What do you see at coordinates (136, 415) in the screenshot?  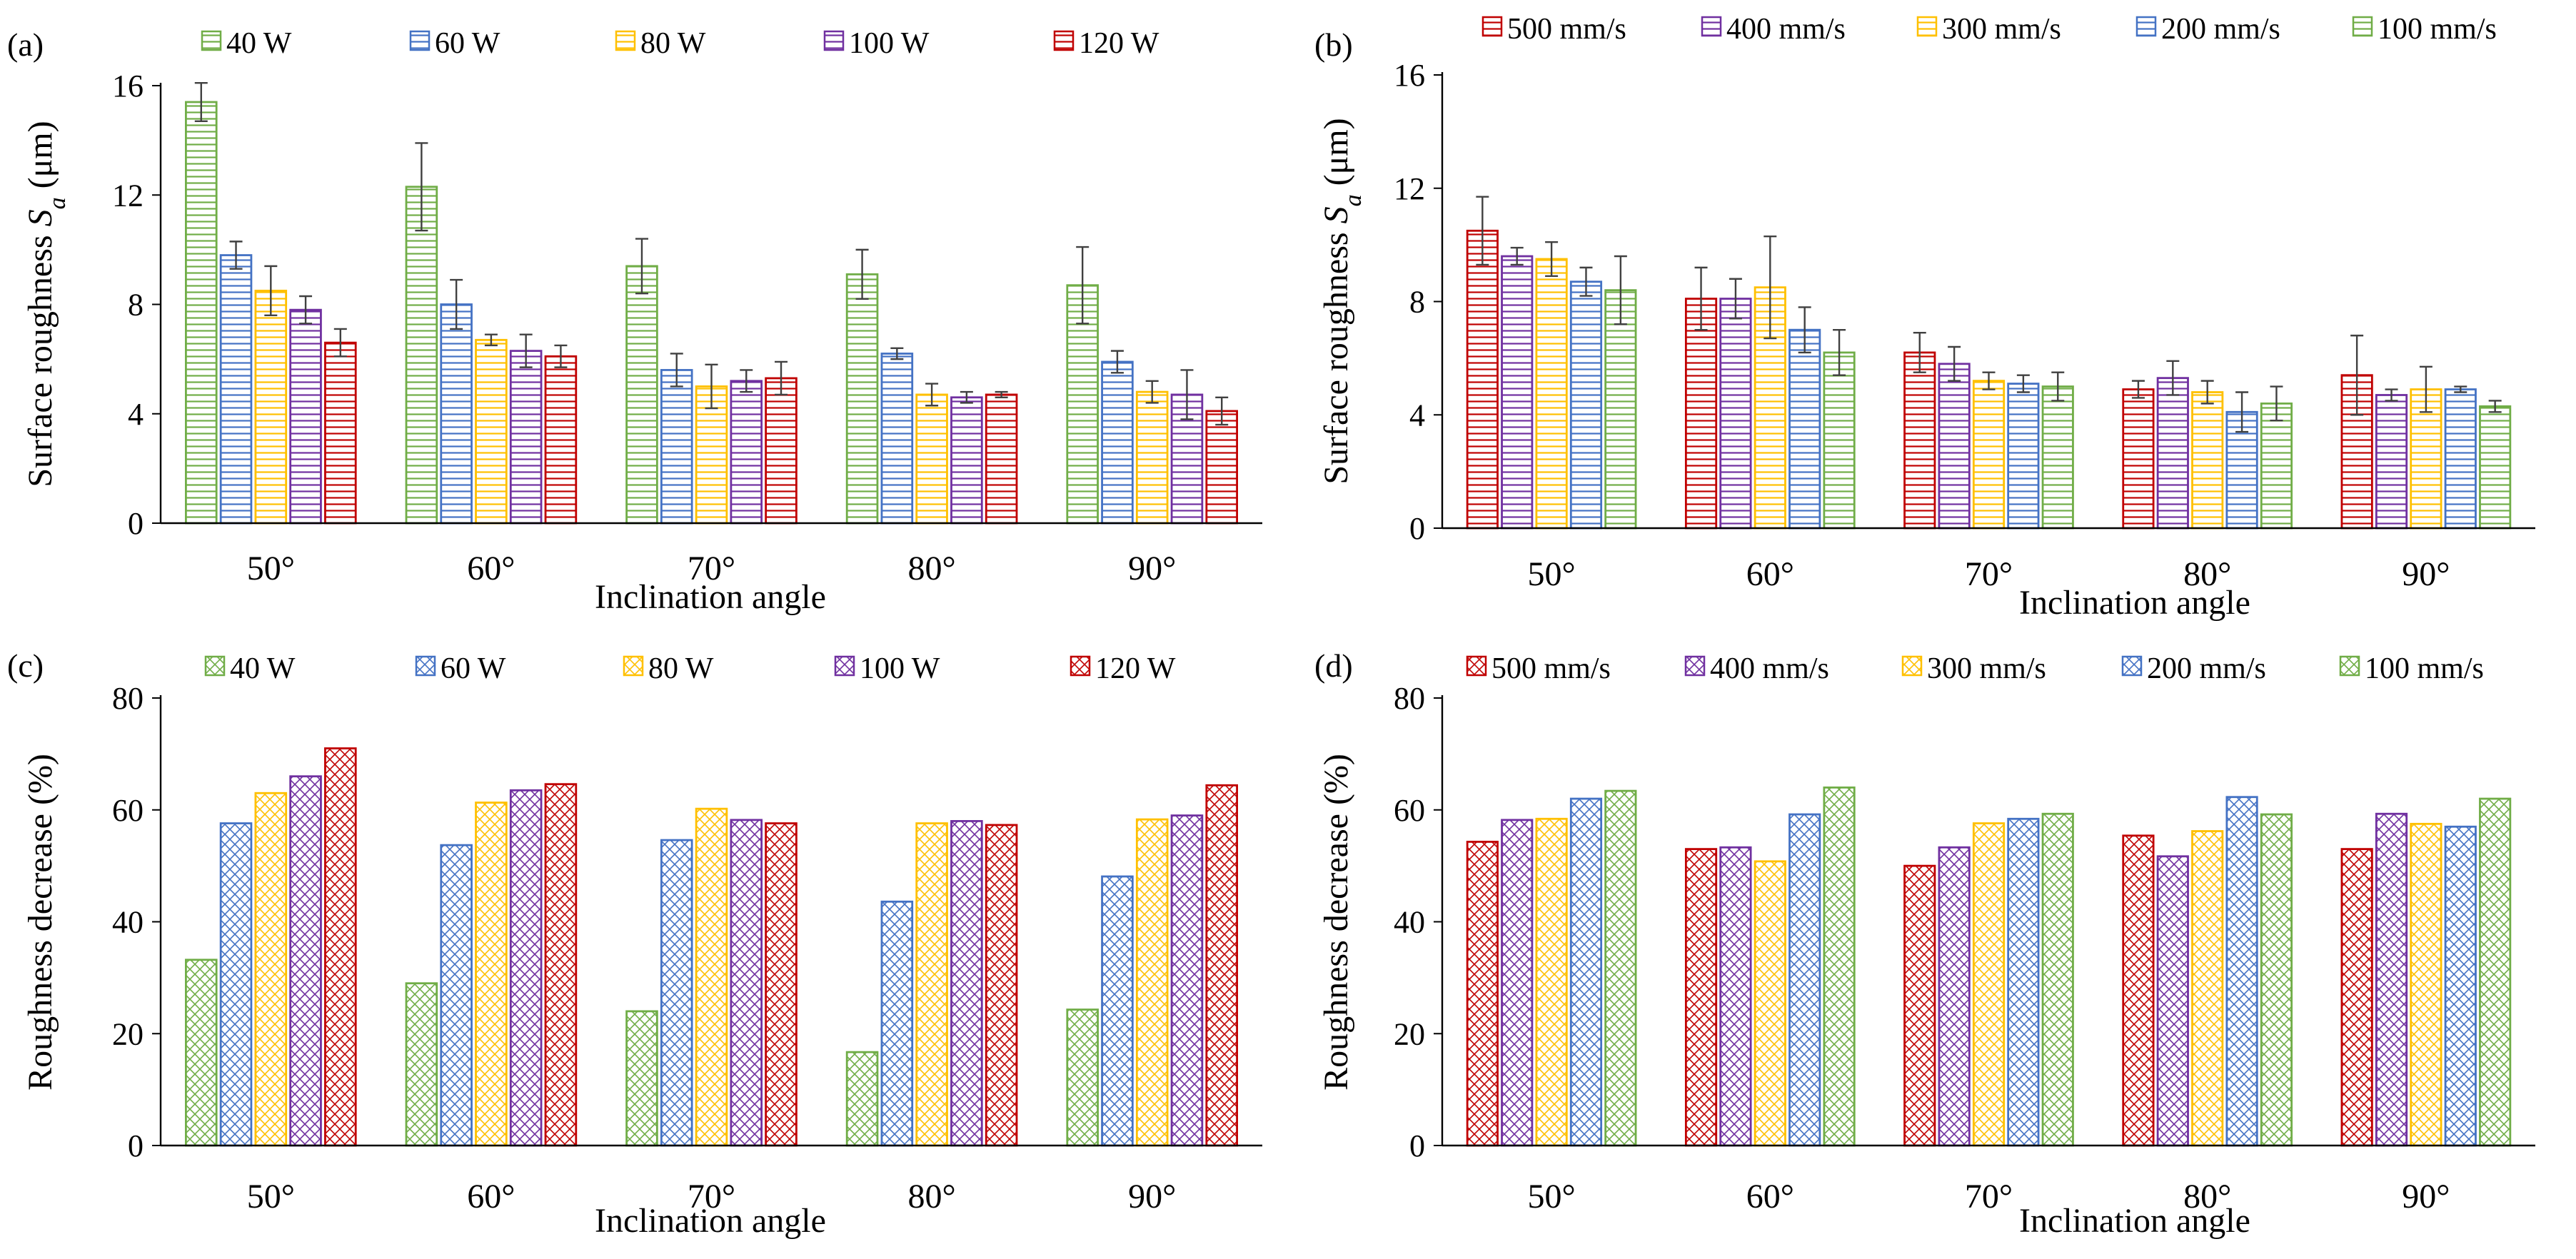 I see `y-tick-label: 4` at bounding box center [136, 415].